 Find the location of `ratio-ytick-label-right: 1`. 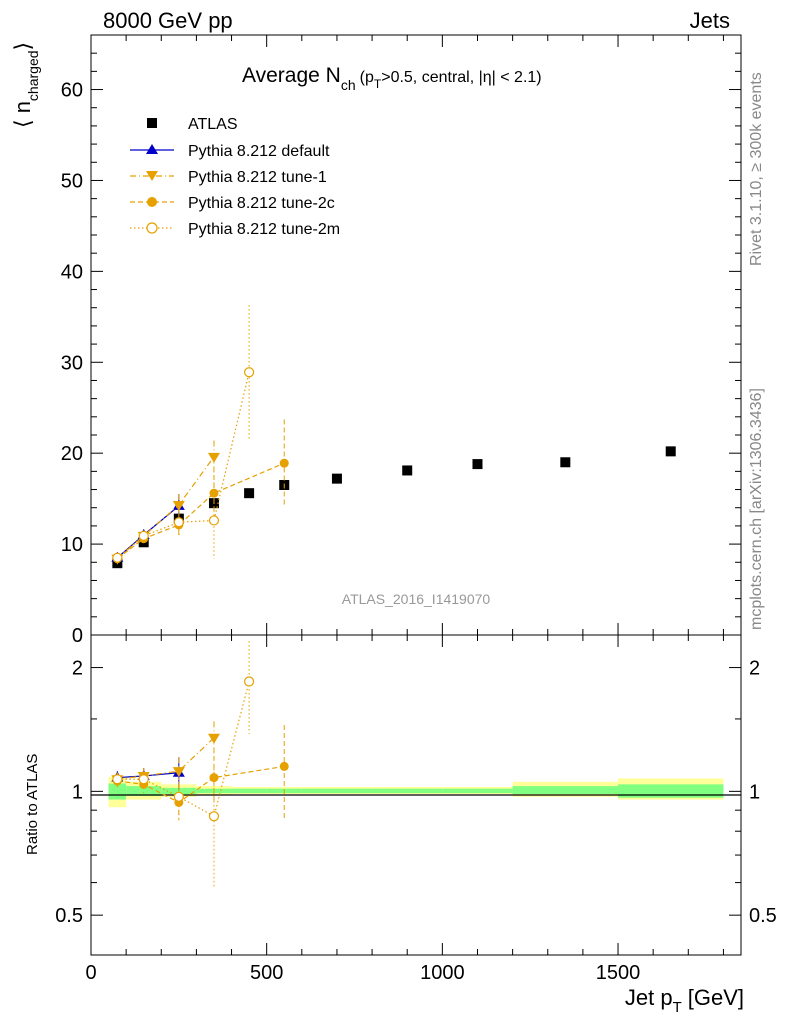

ratio-ytick-label-right: 1 is located at coordinates (754, 792).